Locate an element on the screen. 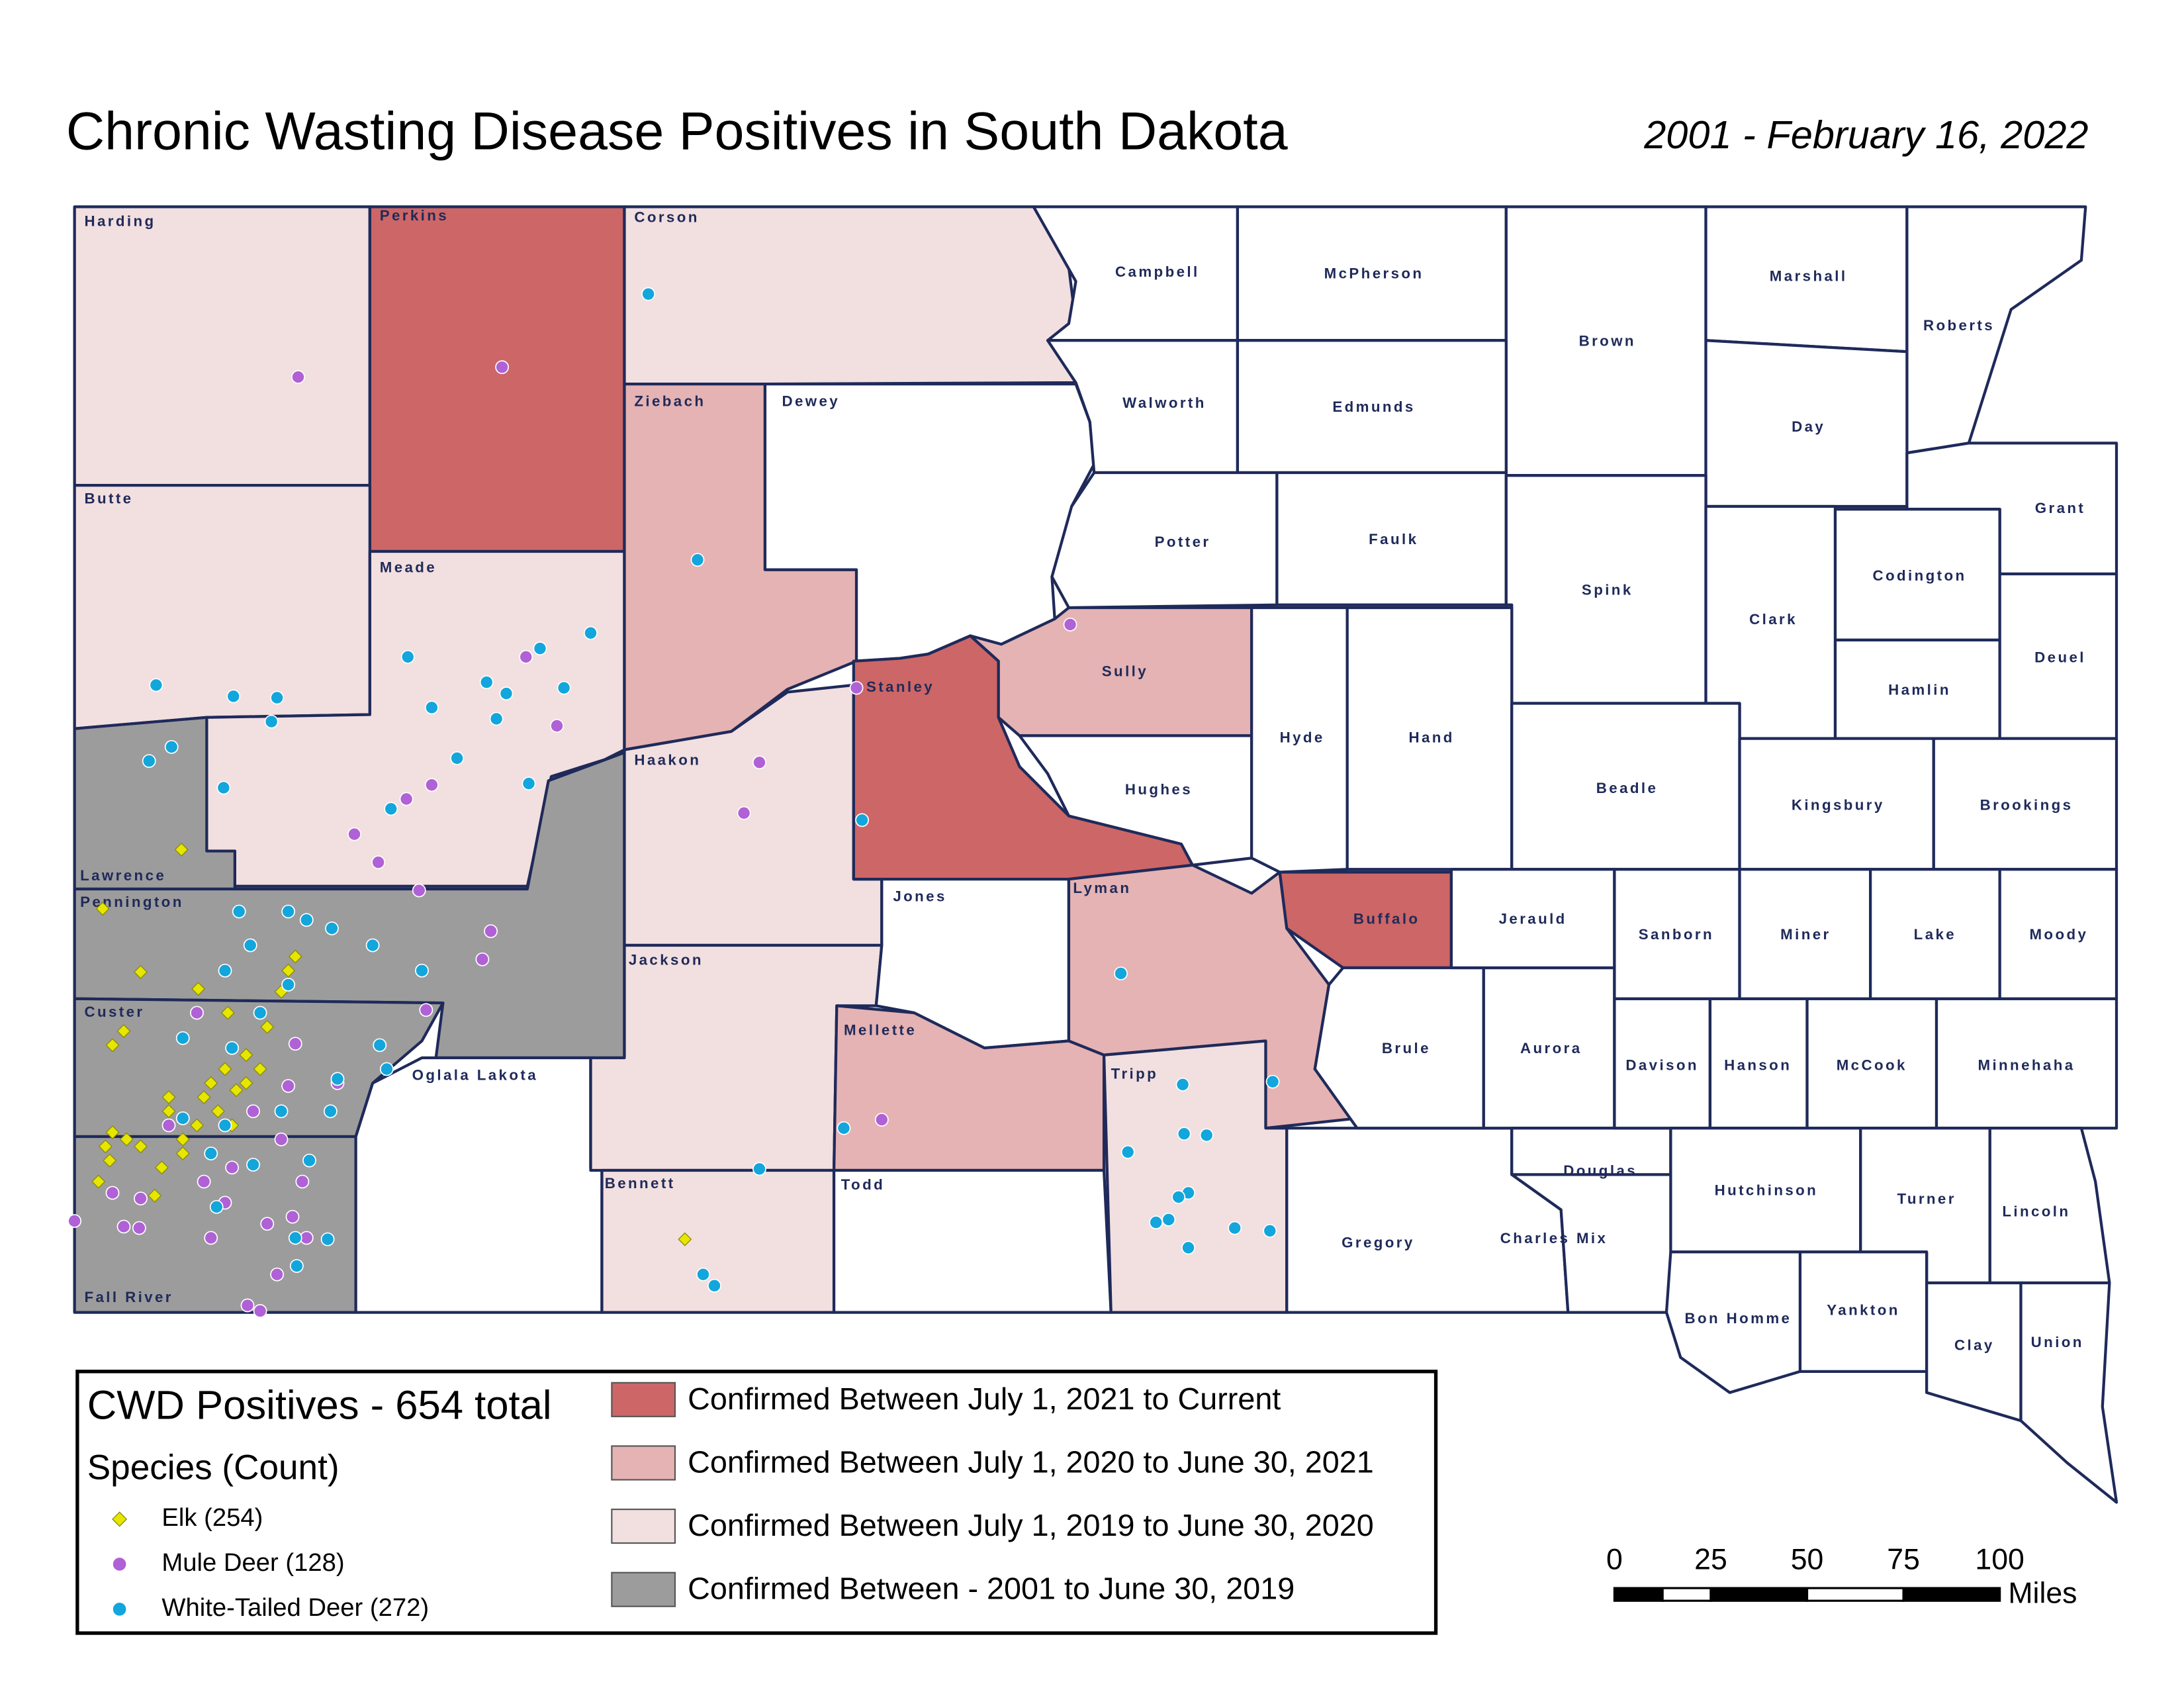  county-label: Davison is located at coordinates (1662, 1065).